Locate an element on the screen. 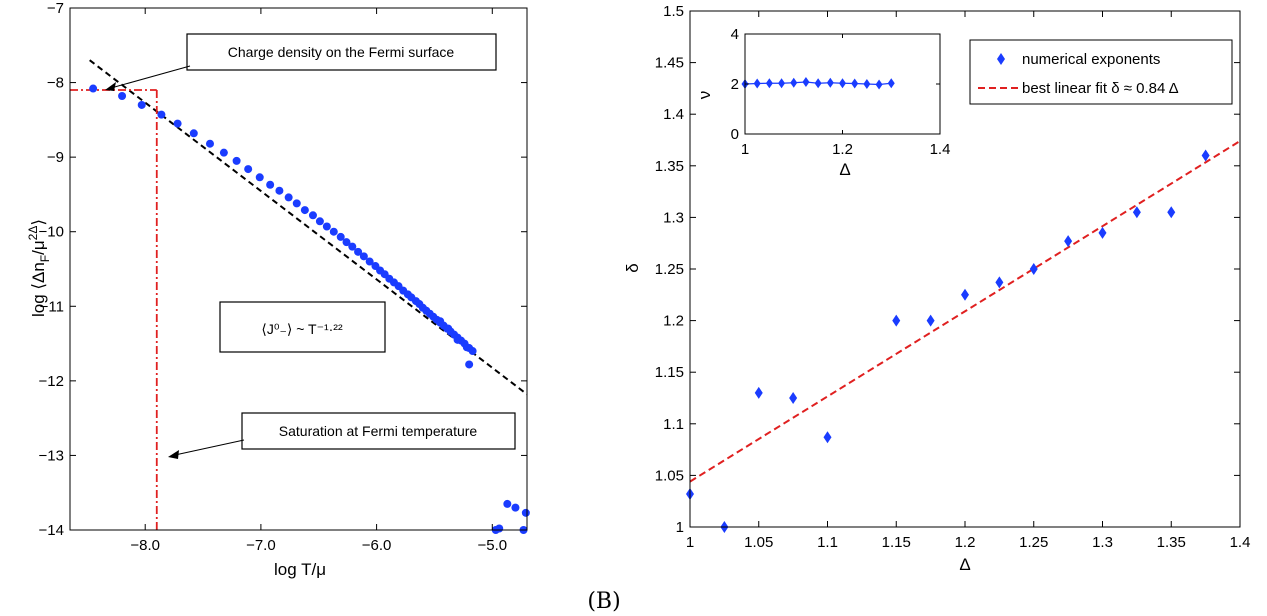  left-annotation-box-powerlaw is located at coordinates (302, 327).